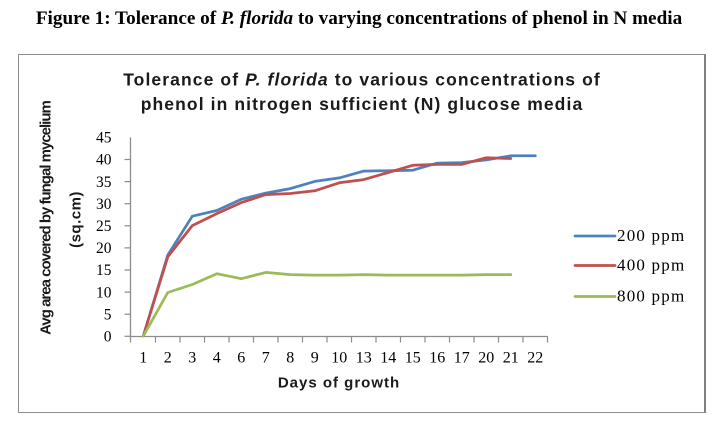  Describe the element at coordinates (143, 358) in the screenshot. I see `svg-text: 1` at that location.